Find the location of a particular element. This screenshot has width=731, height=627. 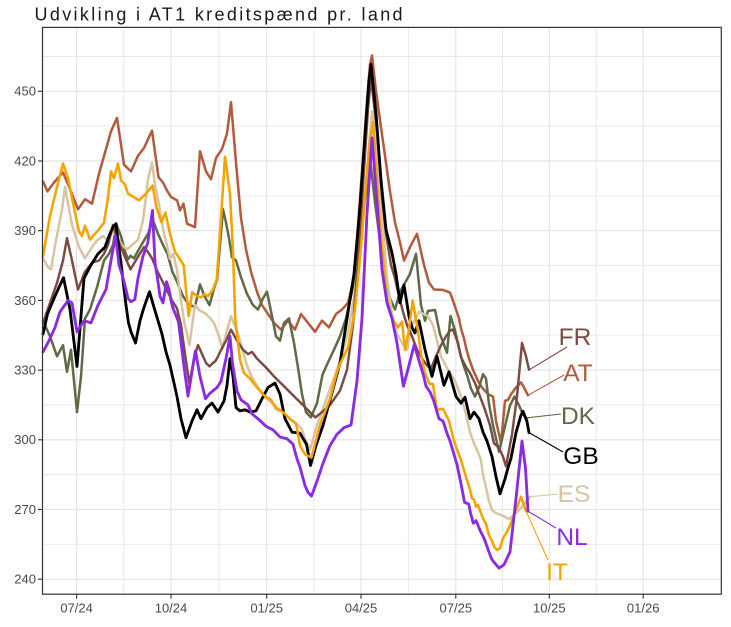

svg-text:Udvikling i AT1 kreditspænd pr: Udvikling i AT1 kreditspænd pr. land is located at coordinates (220, 15).